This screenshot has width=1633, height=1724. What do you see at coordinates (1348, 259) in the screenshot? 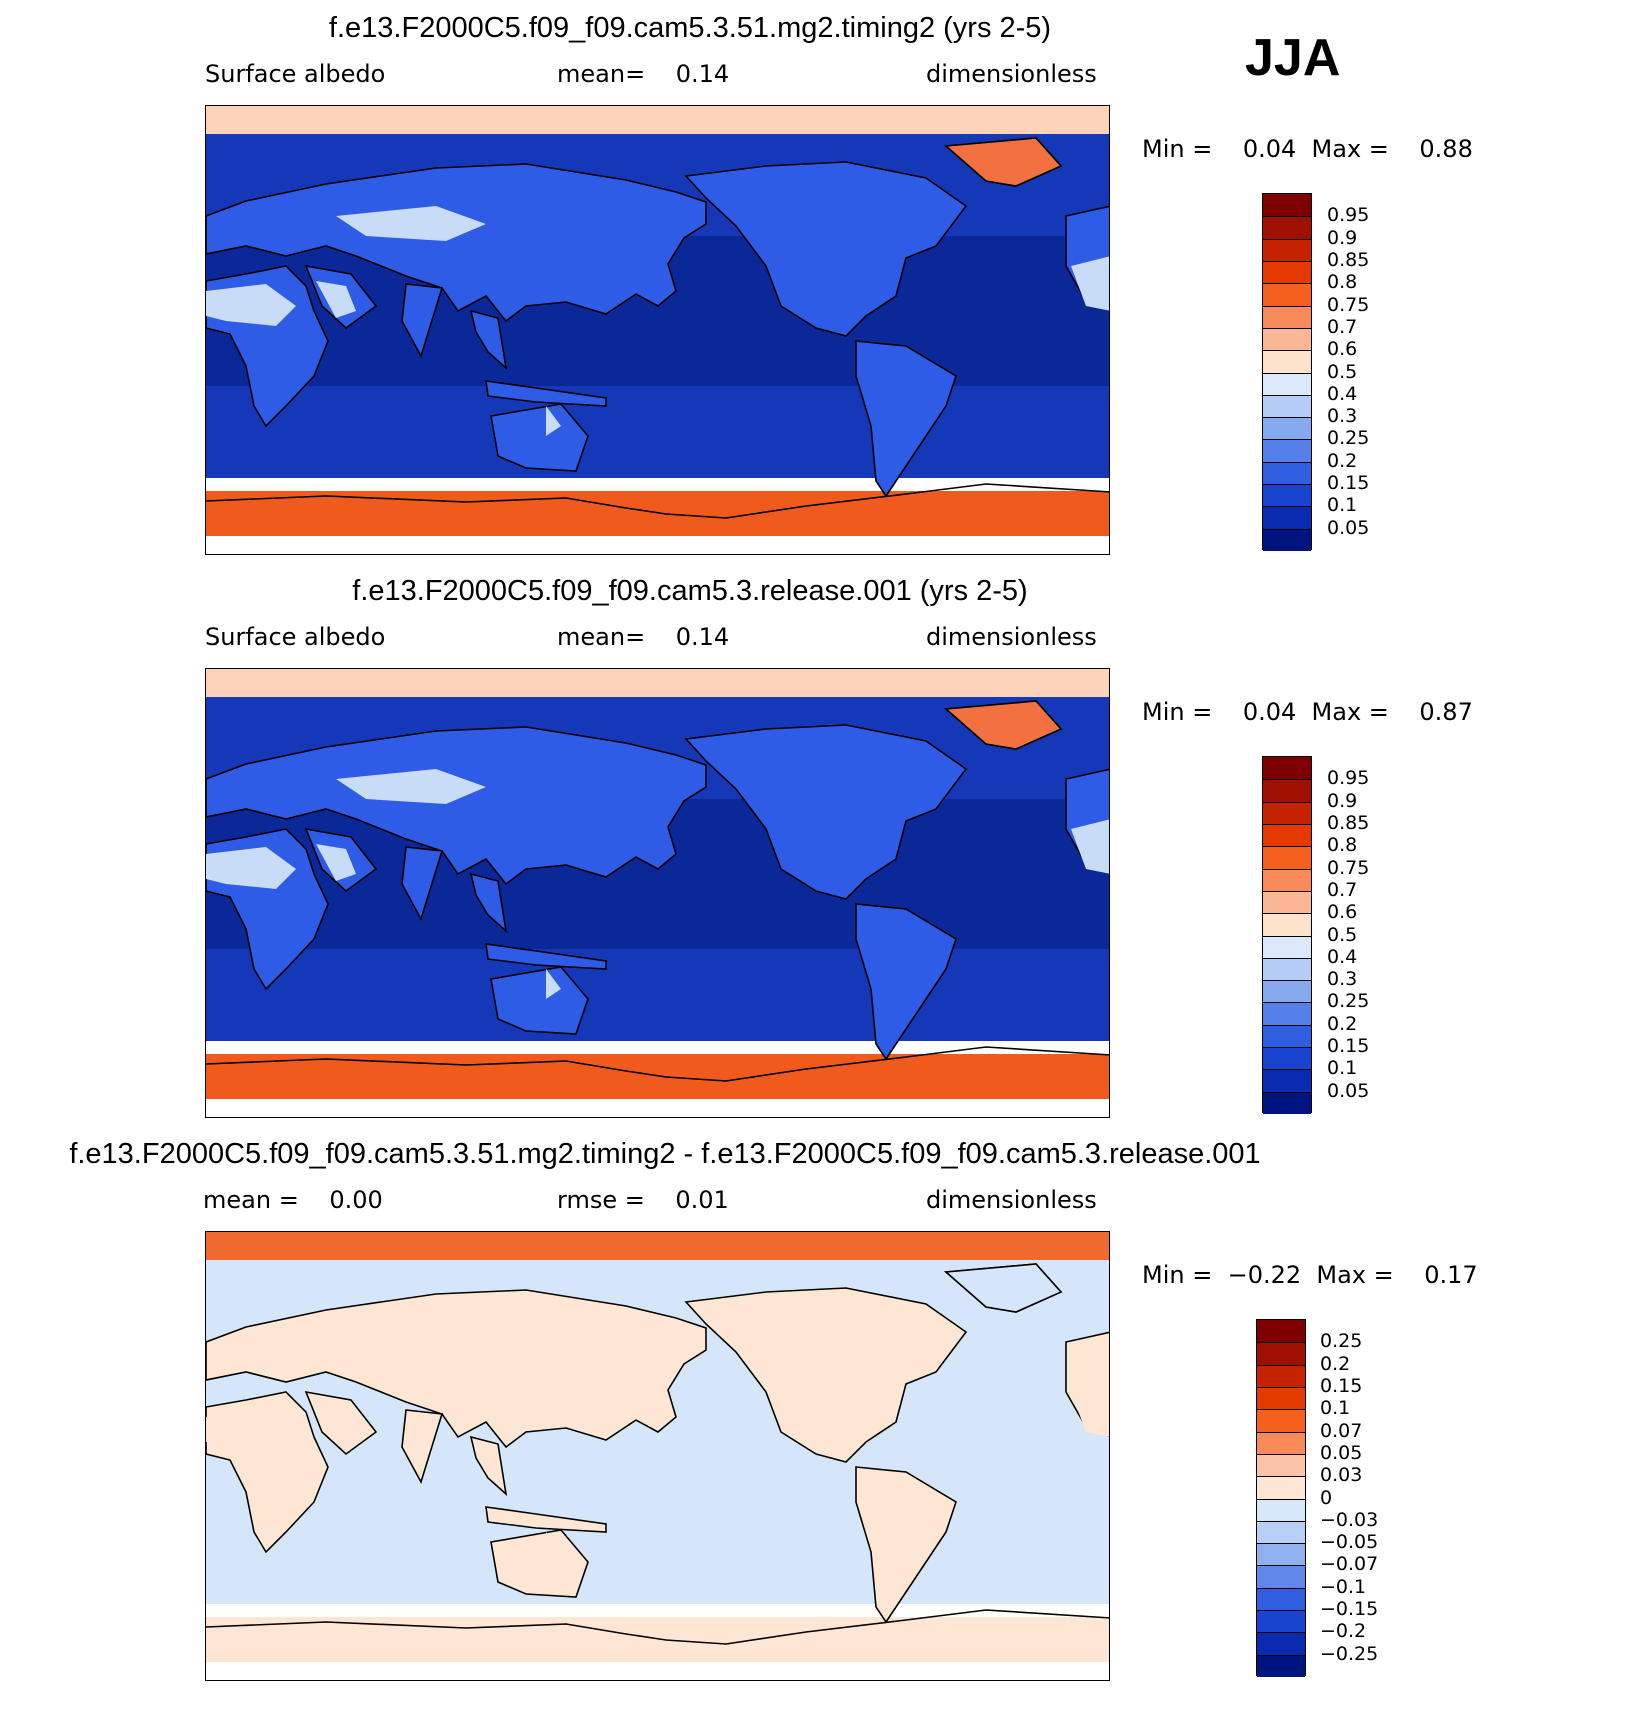
I see `colorbar-tick-label: 0.85` at bounding box center [1348, 259].